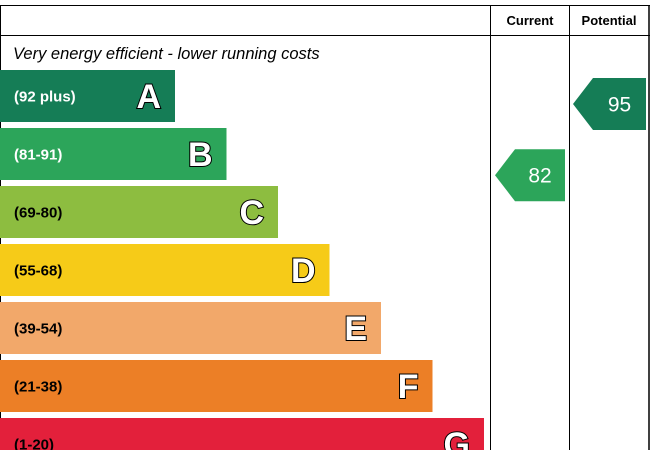 This screenshot has height=450, width=650. I want to click on band-g-bar, so click(242, 434).